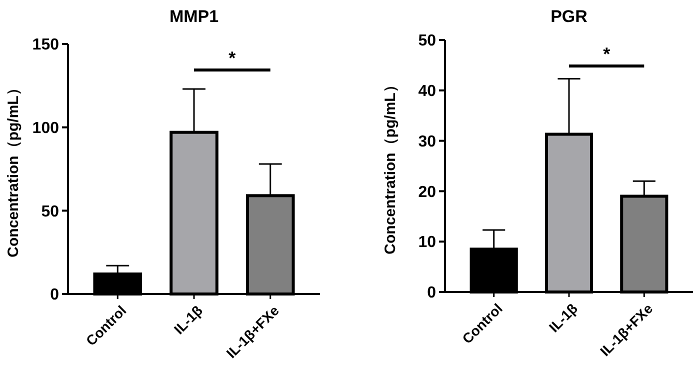  What do you see at coordinates (194, 16) in the screenshot?
I see `chart-title: MMP1` at bounding box center [194, 16].